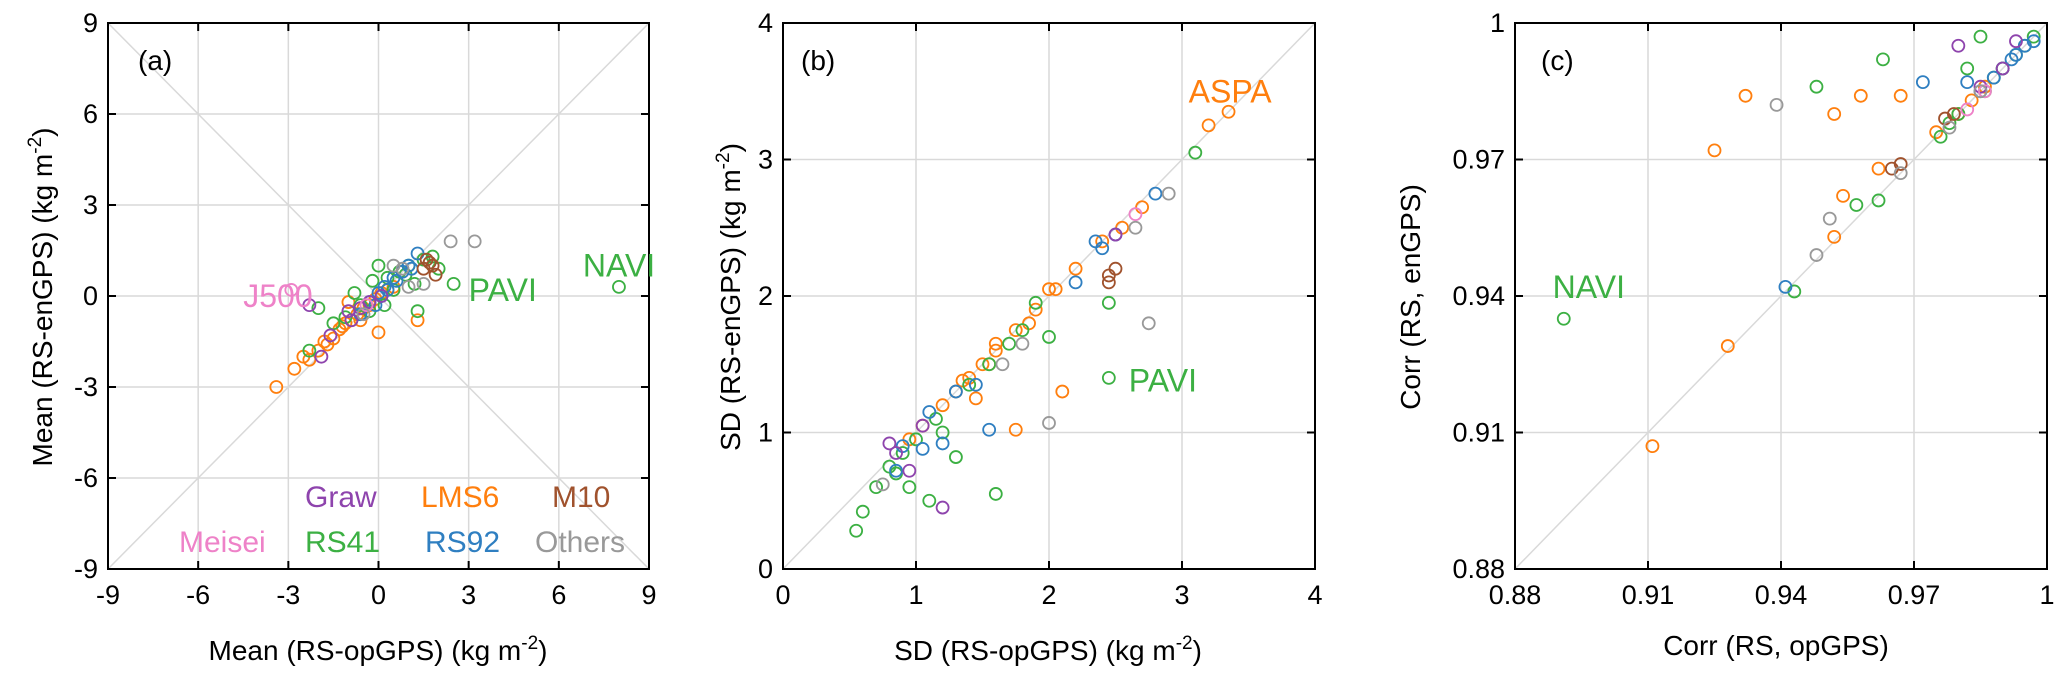 This screenshot has height=687, width=2067. I want to click on legend-entry-graw: Graw, so click(341, 497).